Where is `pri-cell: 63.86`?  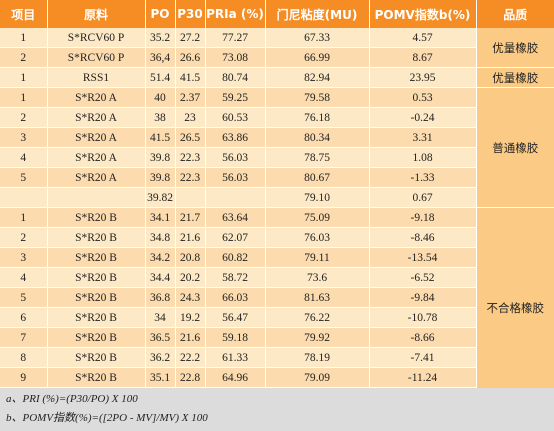 pri-cell: 63.86 is located at coordinates (235, 137).